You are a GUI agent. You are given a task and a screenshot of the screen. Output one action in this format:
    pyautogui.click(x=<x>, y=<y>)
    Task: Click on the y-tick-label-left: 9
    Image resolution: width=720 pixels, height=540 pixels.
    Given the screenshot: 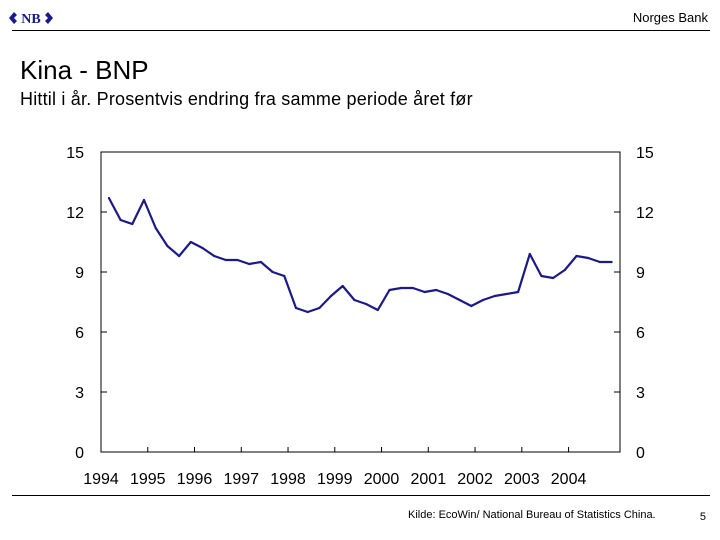 What is the action you would take?
    pyautogui.click(x=79, y=273)
    